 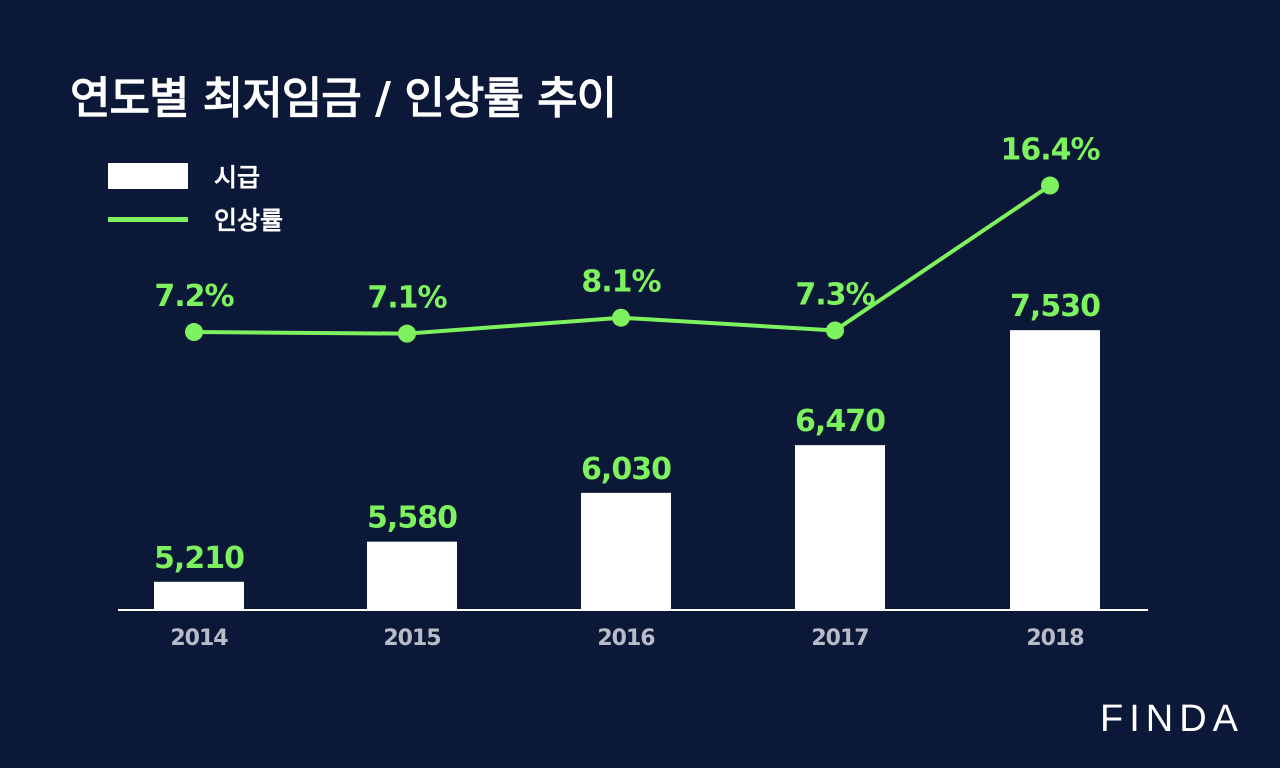 I want to click on rate-label-2014: 7.2%, so click(x=194, y=296).